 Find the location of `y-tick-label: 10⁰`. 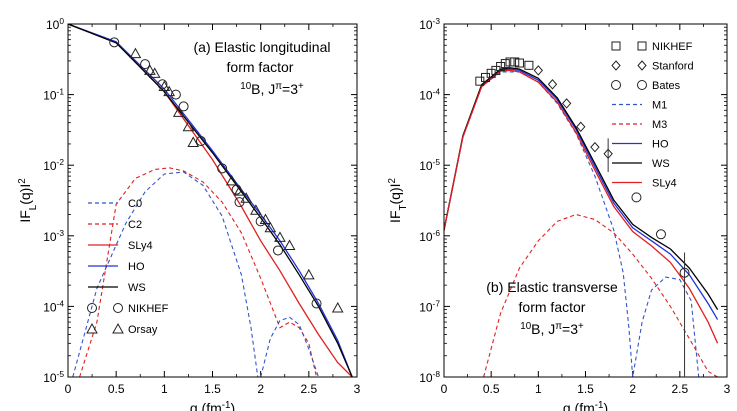

y-tick-label: 10⁰ is located at coordinates (55, 24).